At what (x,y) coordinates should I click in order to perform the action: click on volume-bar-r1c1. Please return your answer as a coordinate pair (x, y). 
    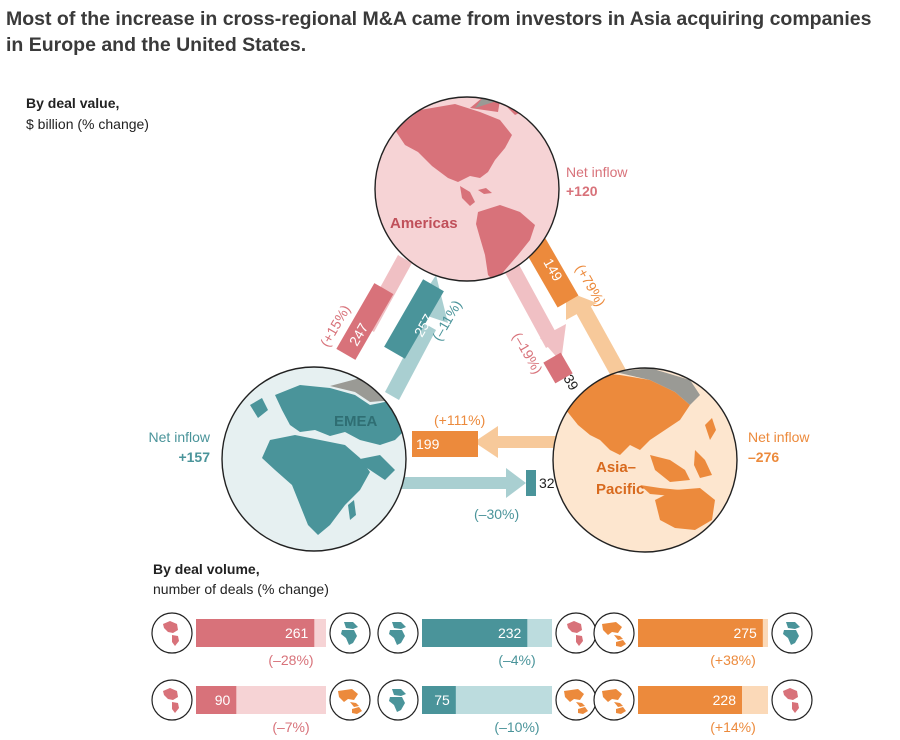
    Looking at the image, I should click on (439, 700).